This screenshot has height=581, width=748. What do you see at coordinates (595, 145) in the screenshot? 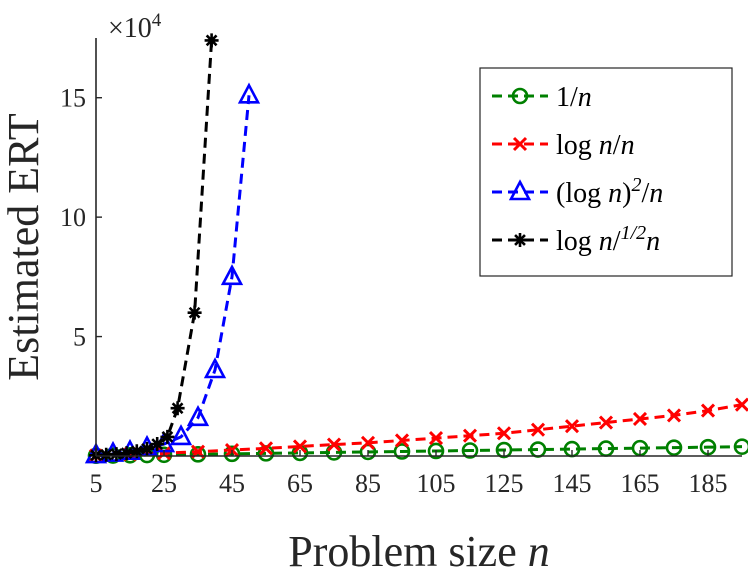
I see `legend-label: log n/n` at bounding box center [595, 145].